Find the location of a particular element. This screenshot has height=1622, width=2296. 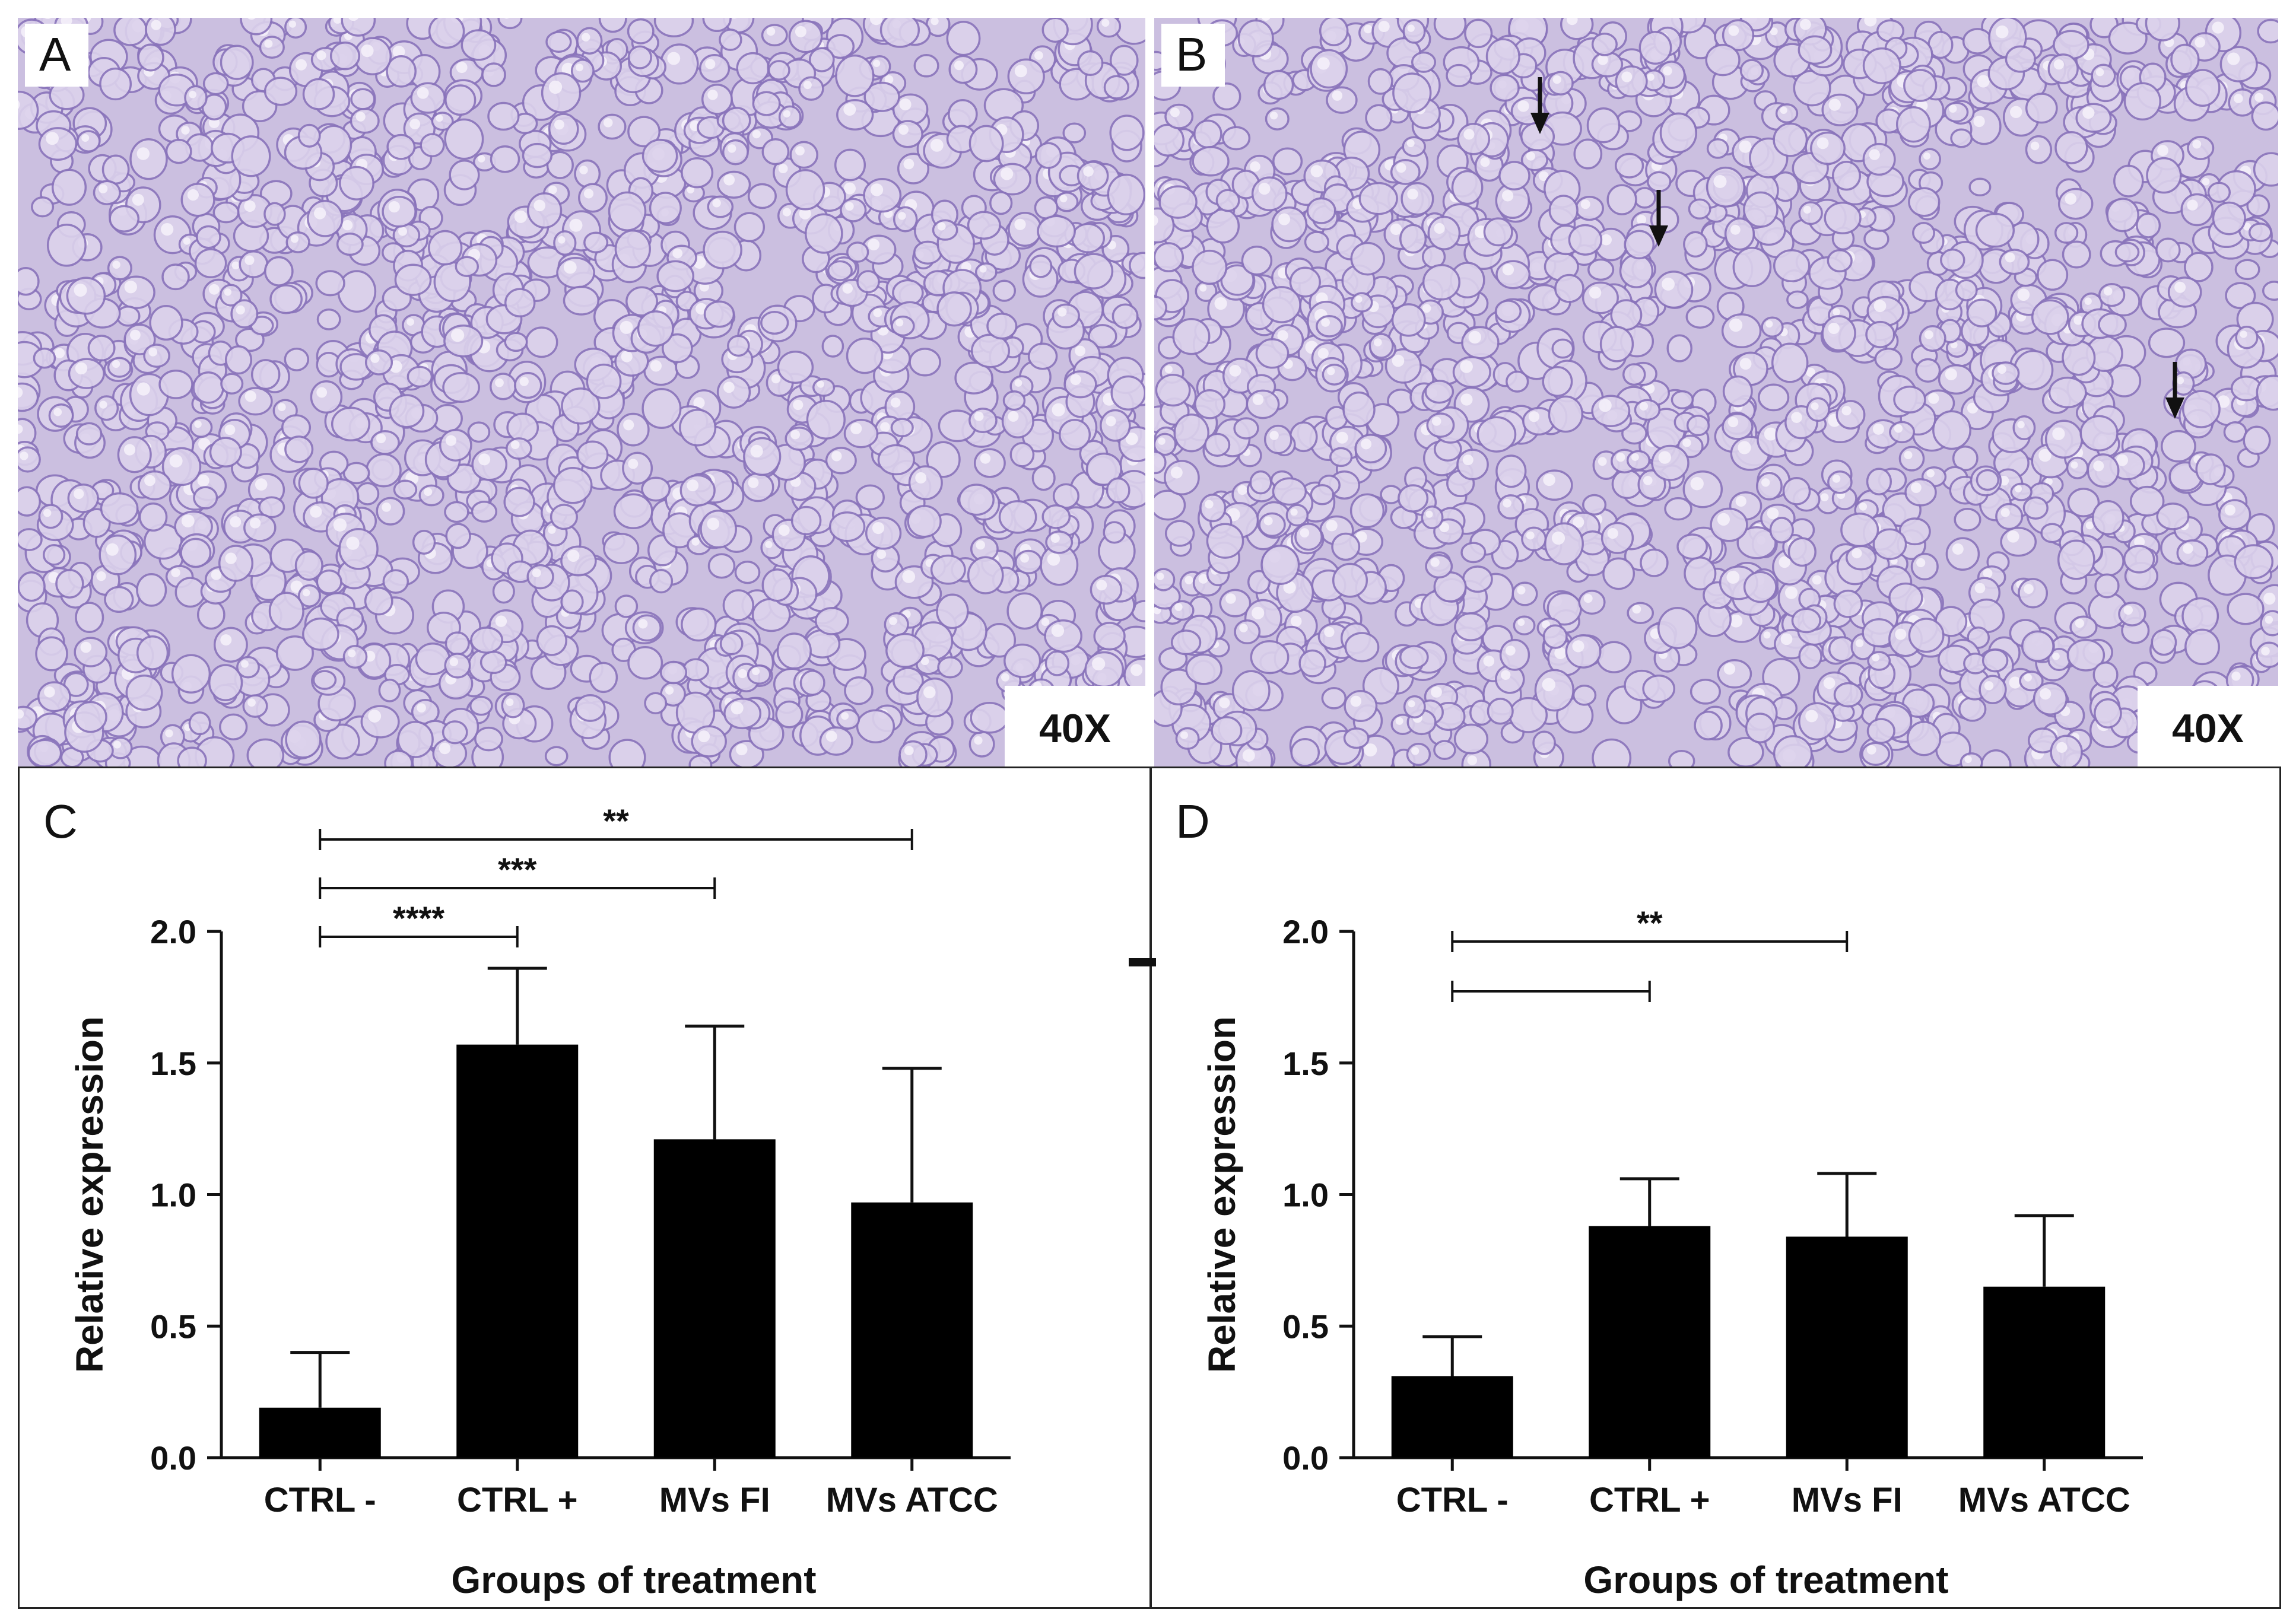

panel-letter-b: B is located at coordinates (1193, 55).